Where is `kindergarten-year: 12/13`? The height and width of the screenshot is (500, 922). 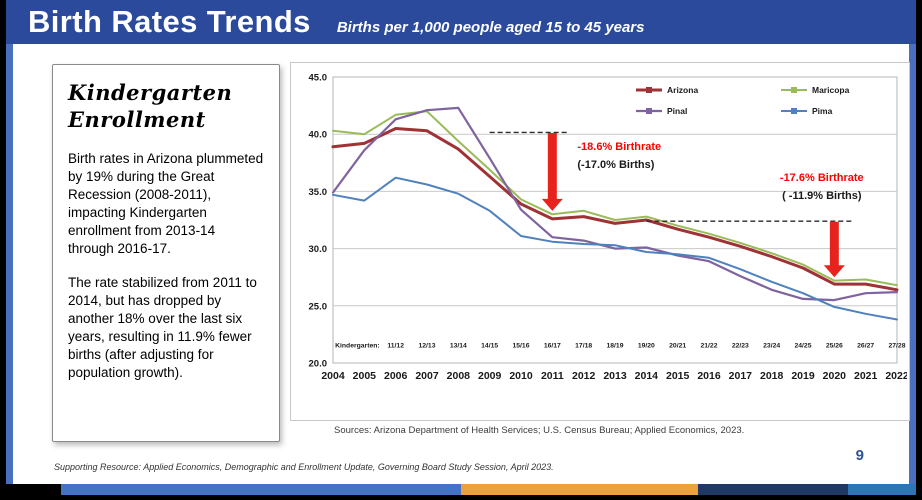
kindergarten-year: 12/13 is located at coordinates (426, 346).